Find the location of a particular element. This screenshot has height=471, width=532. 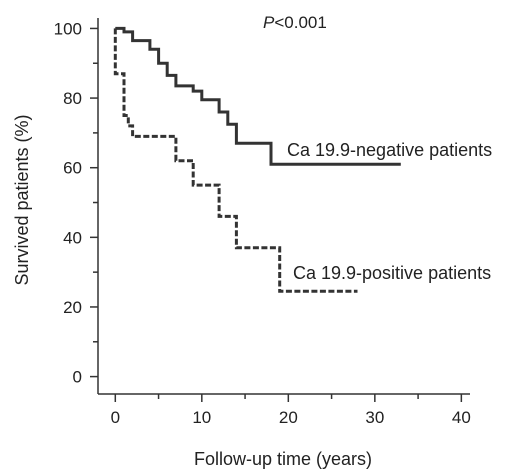

y-tick-label: 0 is located at coordinates (77, 377).